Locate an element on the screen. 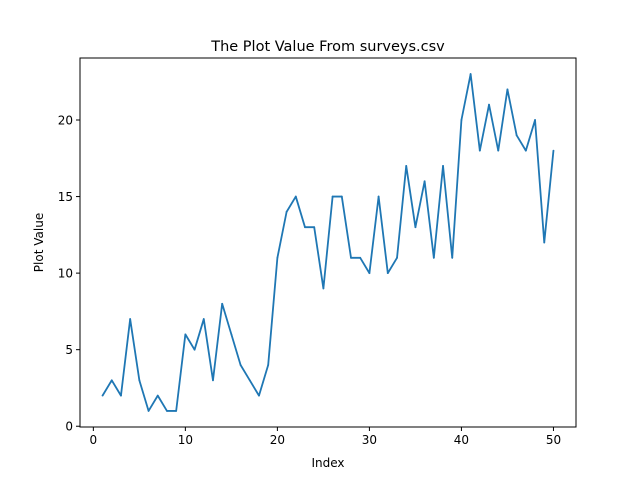  x-tick-label: 40 is located at coordinates (461, 440).